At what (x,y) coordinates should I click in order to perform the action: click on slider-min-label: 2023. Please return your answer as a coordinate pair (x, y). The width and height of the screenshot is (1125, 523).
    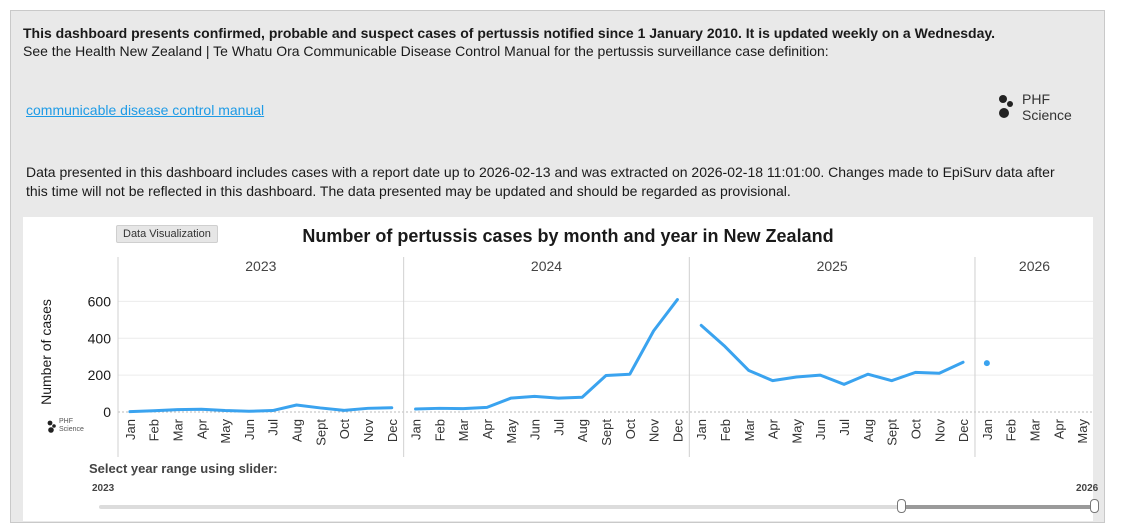
    Looking at the image, I should click on (103, 488).